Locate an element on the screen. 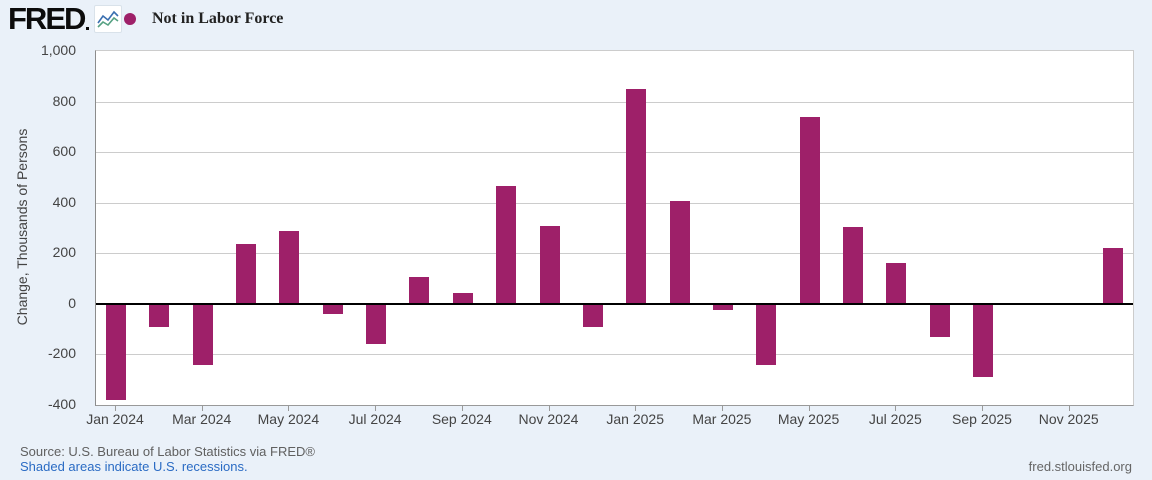 The image size is (1152, 480). chart-header: FRED Not in Labor Force is located at coordinates (576, 22).